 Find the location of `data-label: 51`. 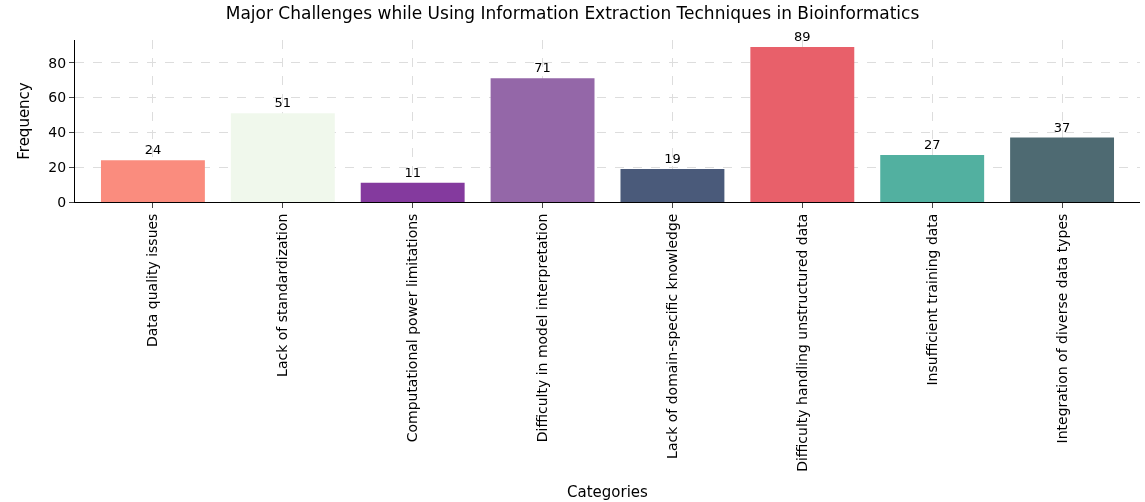

data-label: 51 is located at coordinates (283, 103).